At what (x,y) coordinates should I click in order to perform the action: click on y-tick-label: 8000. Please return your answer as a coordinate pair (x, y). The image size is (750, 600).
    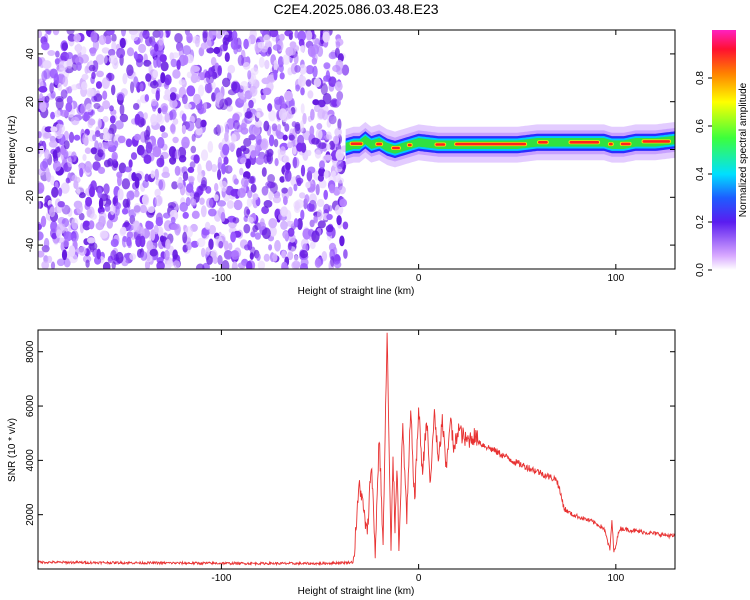
    Looking at the image, I should click on (30, 351).